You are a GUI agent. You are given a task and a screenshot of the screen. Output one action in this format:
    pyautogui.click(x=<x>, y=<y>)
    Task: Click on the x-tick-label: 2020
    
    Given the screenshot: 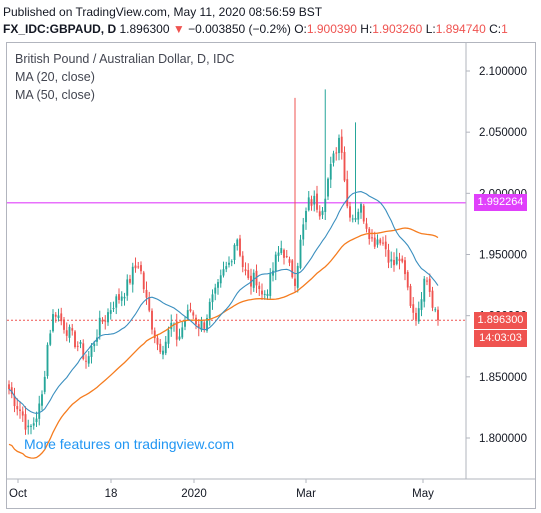 What is the action you would take?
    pyautogui.click(x=194, y=494)
    